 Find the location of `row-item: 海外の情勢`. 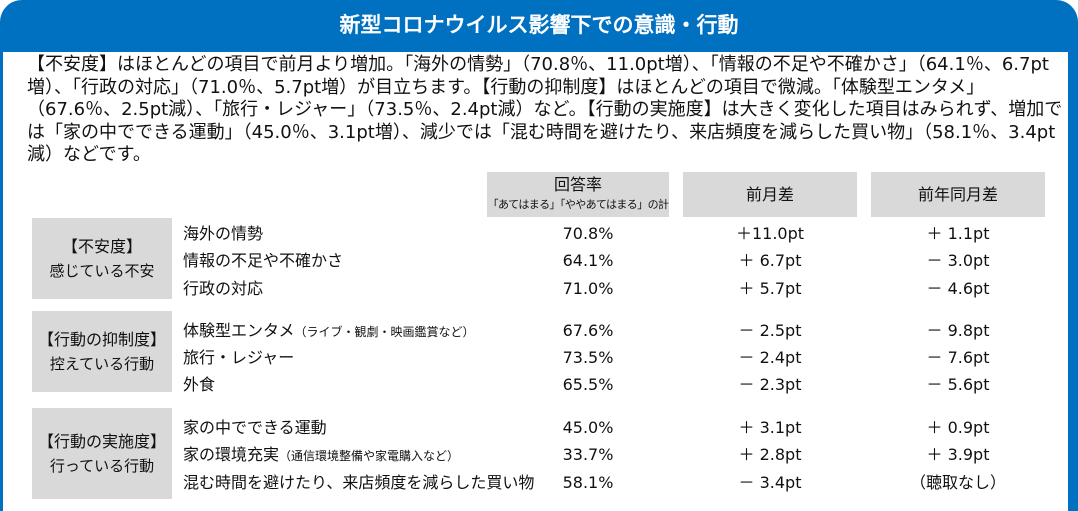

row-item: 海外の情勢 is located at coordinates (223, 234).